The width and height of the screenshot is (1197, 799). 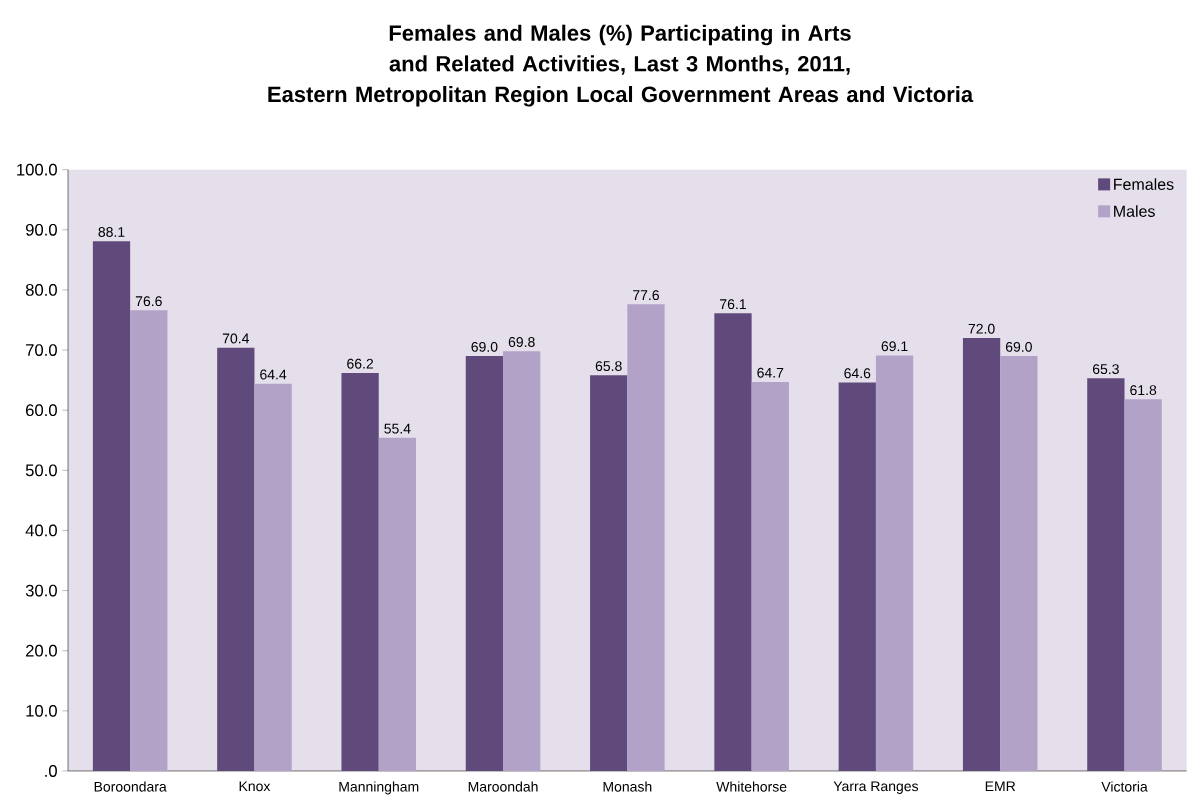 I want to click on x-tick-label: Whitehorse, so click(x=751, y=786).